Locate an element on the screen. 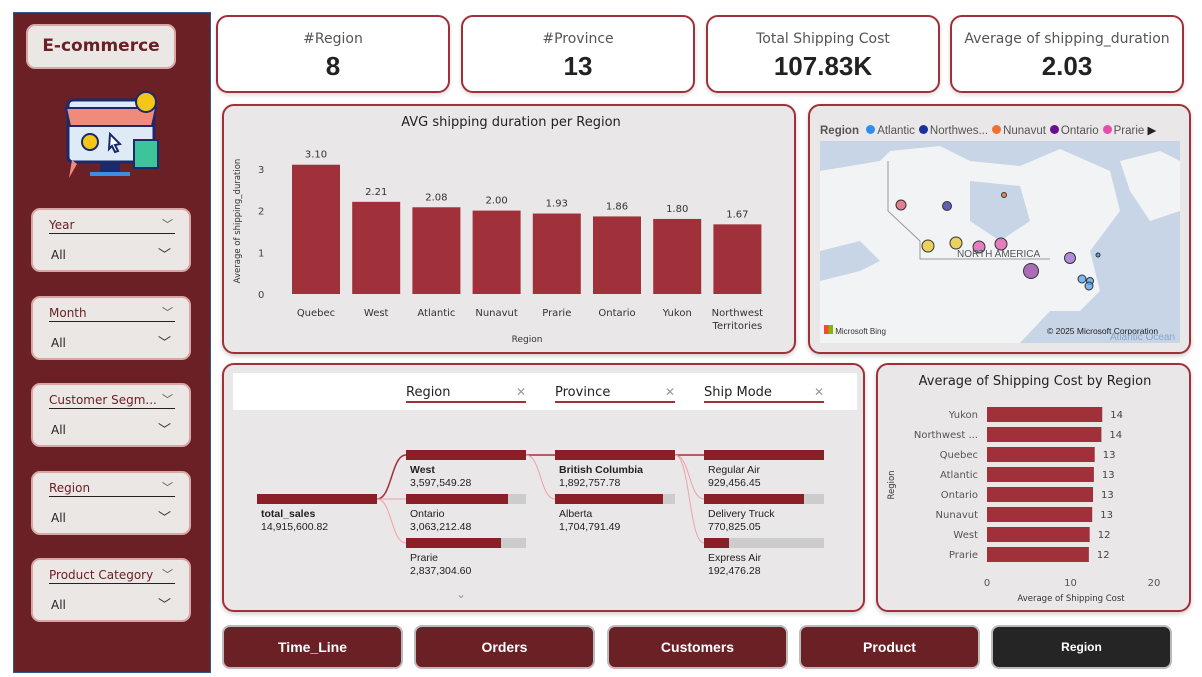 Image resolution: width=1202 pixels, height=677 pixels. decomp-node: British Columbia 1,892,757.78 is located at coordinates (615, 470).